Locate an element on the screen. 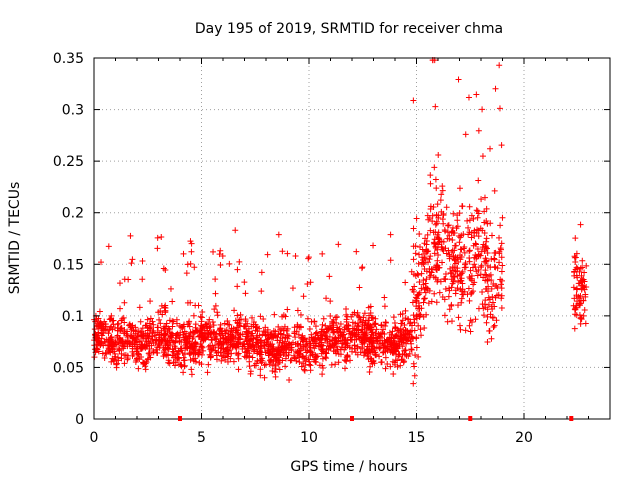  y-tick-label: 0.2 is located at coordinates (73, 214).